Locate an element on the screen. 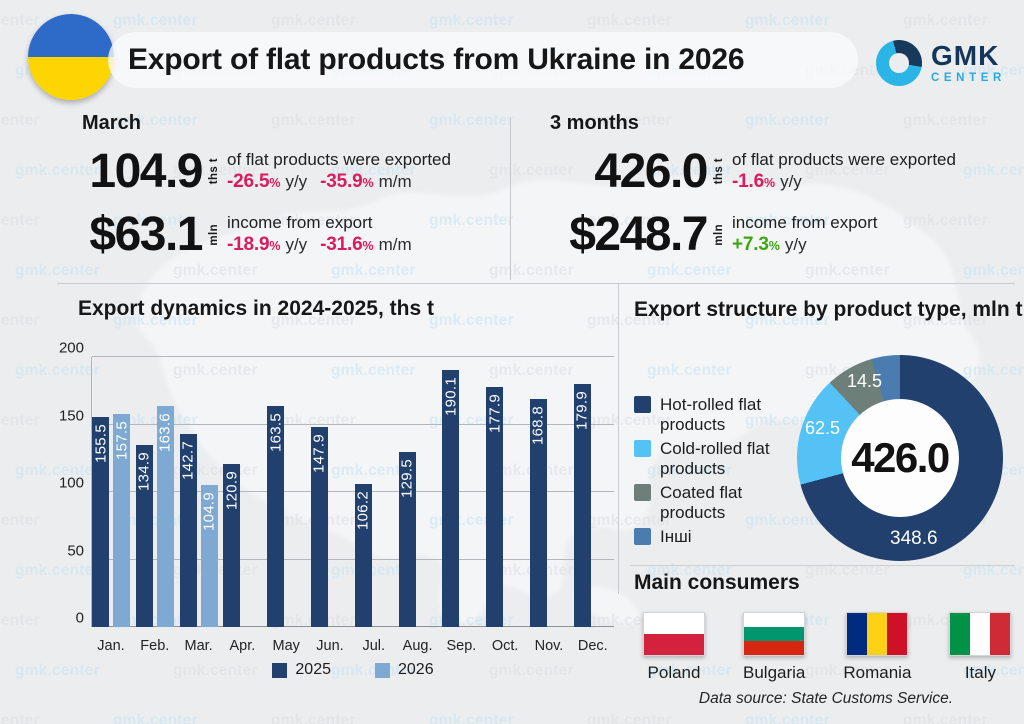  x-axis-label: Oct. is located at coordinates (505, 646).